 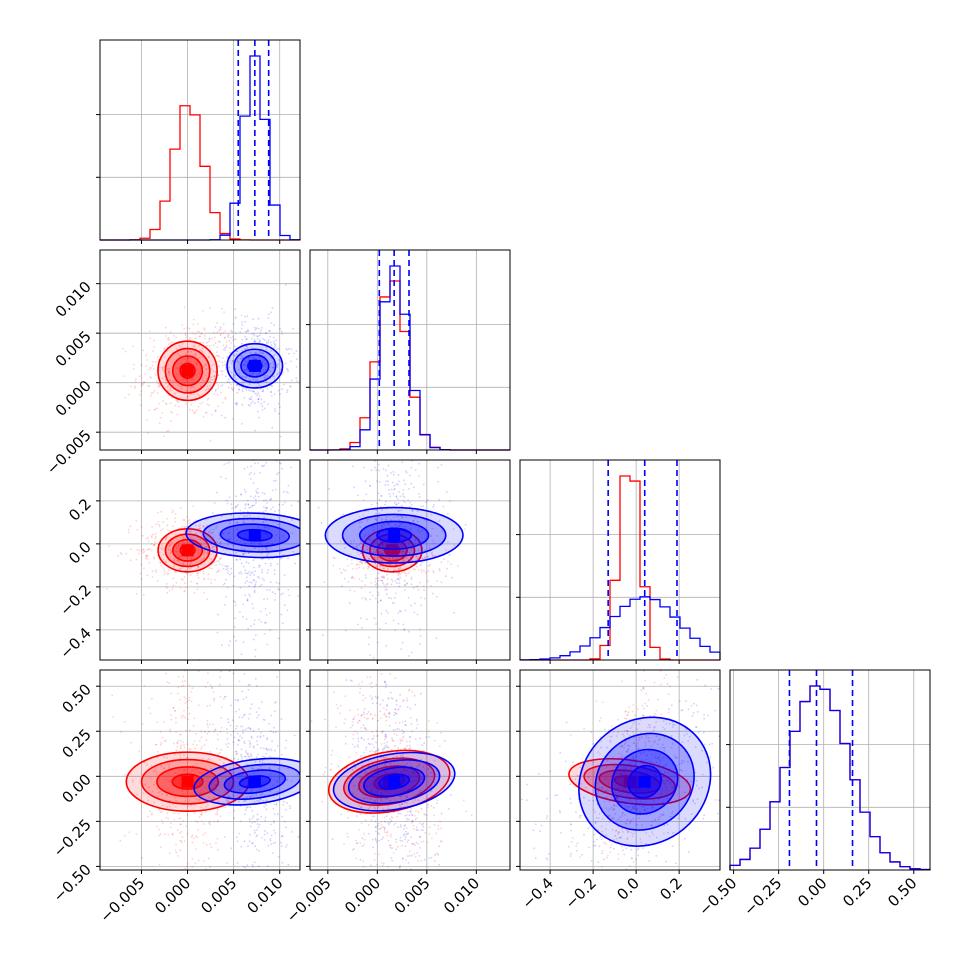 What do you see at coordinates (387, 770) in the screenshot?
I see `scatter-series_b` at bounding box center [387, 770].